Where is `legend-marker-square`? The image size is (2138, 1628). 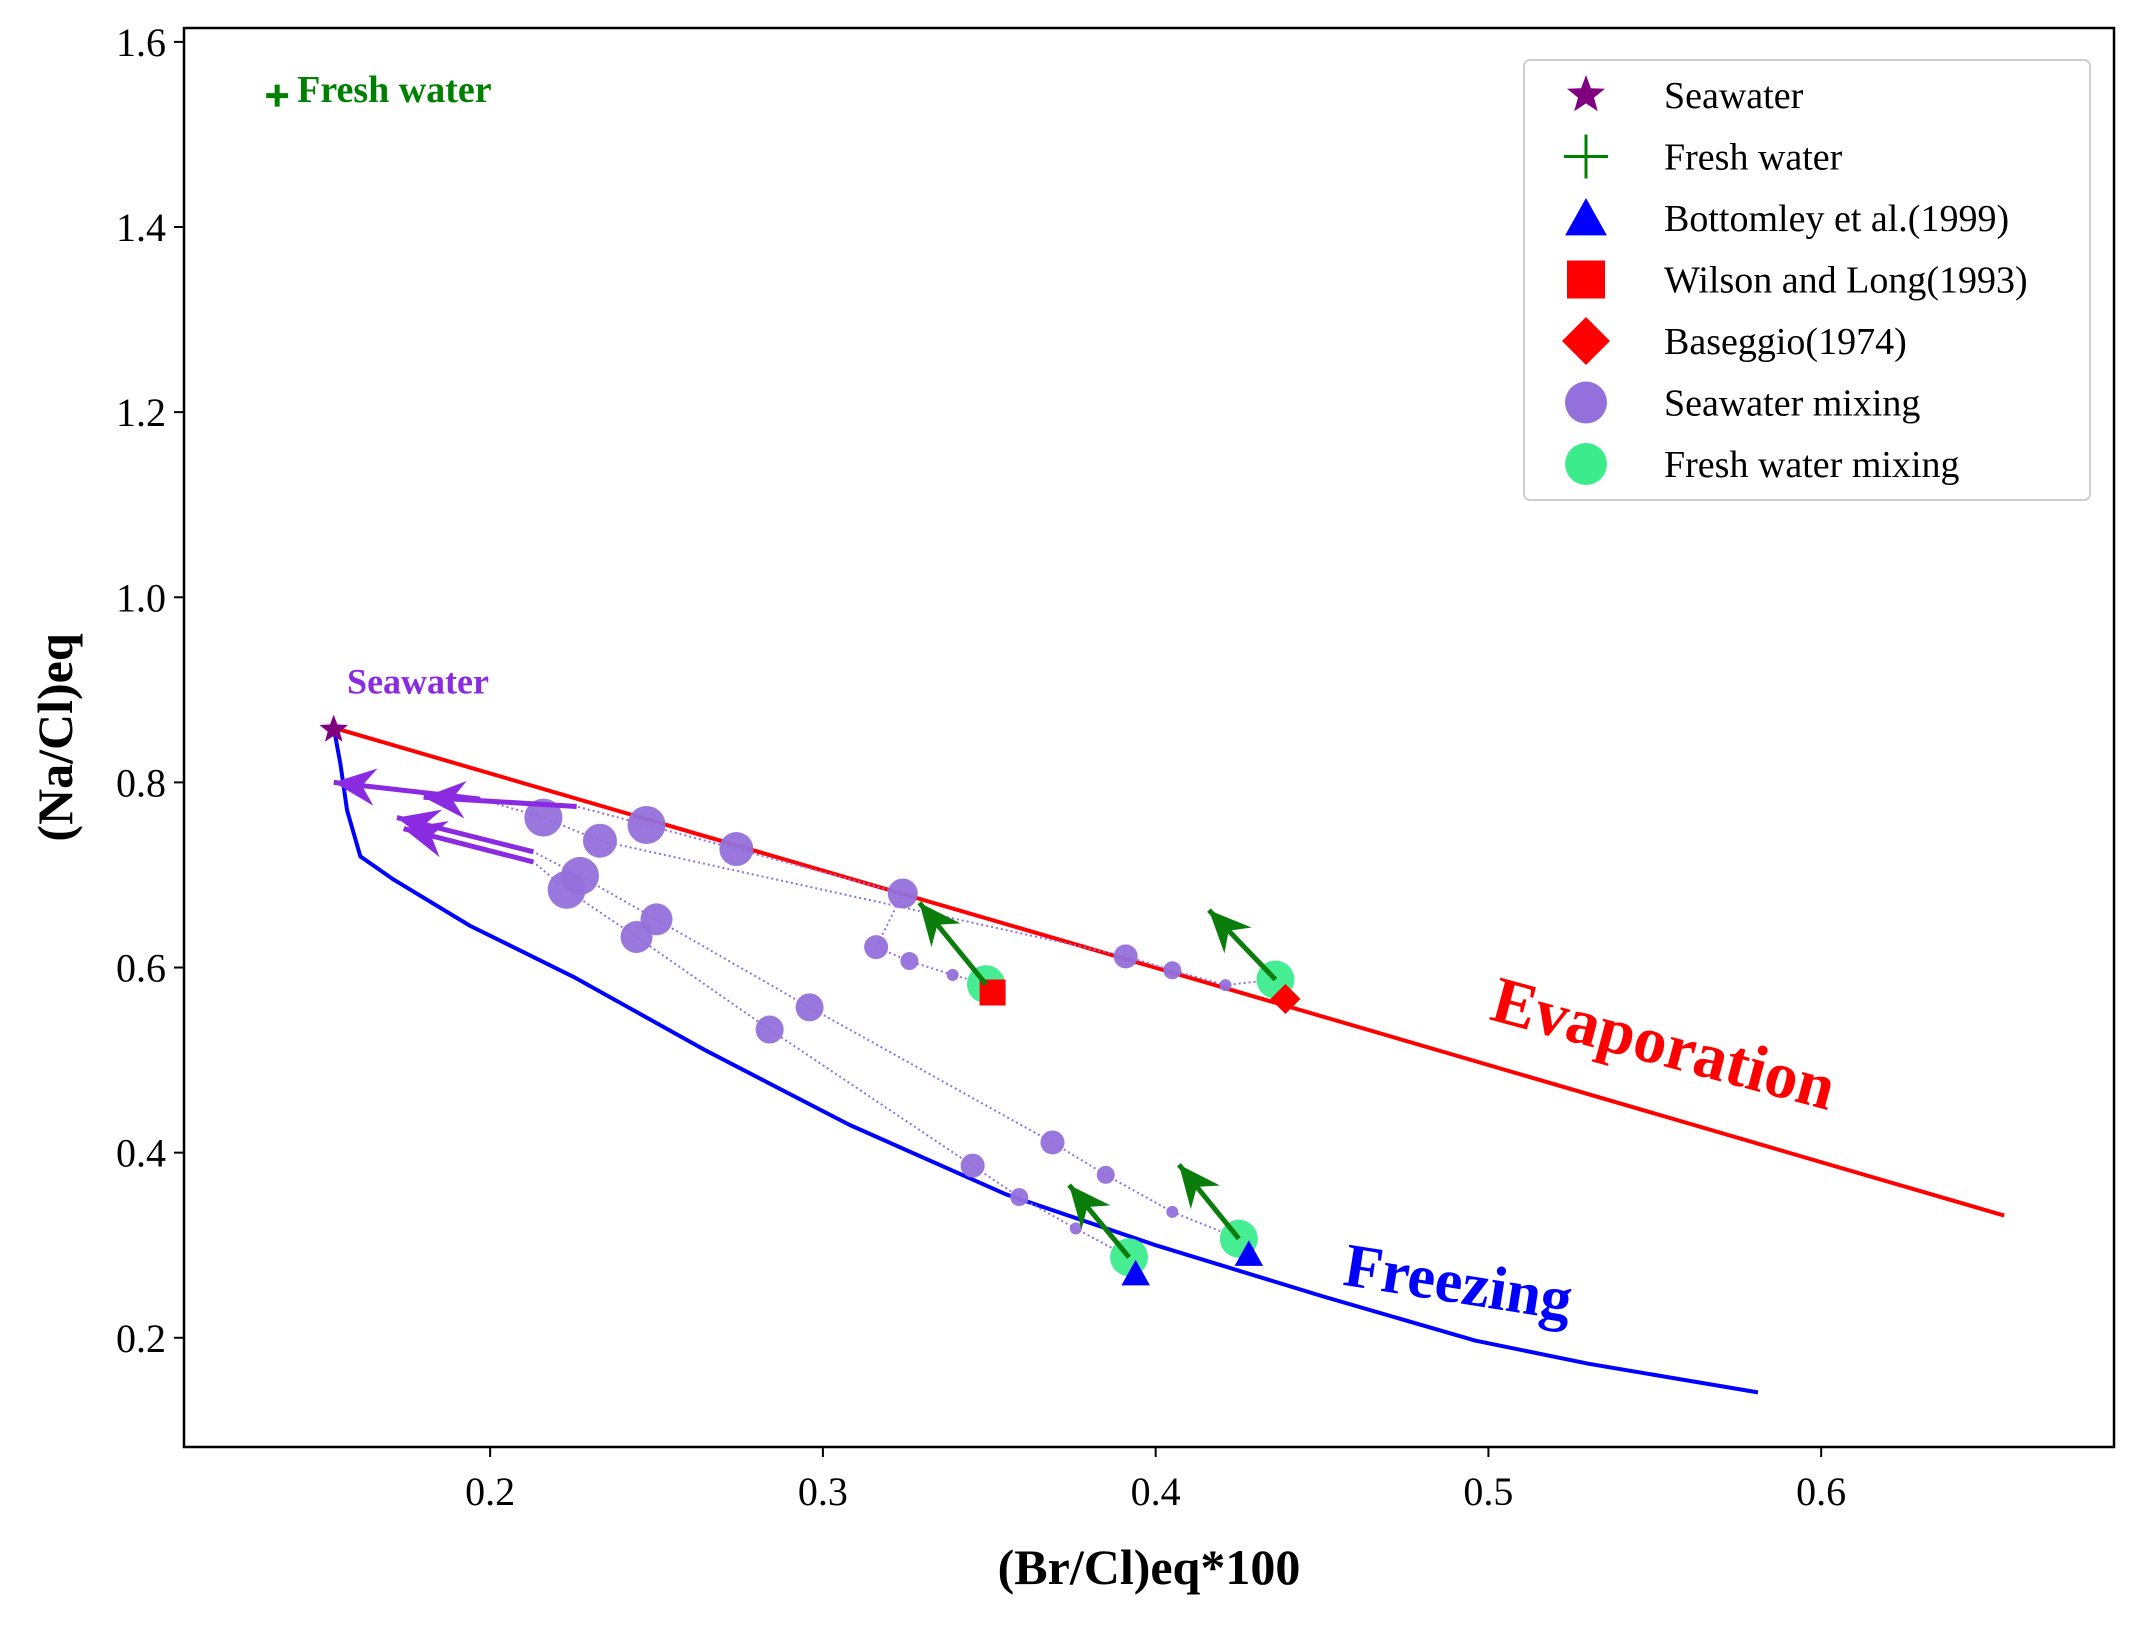
legend-marker-square is located at coordinates (1586, 279).